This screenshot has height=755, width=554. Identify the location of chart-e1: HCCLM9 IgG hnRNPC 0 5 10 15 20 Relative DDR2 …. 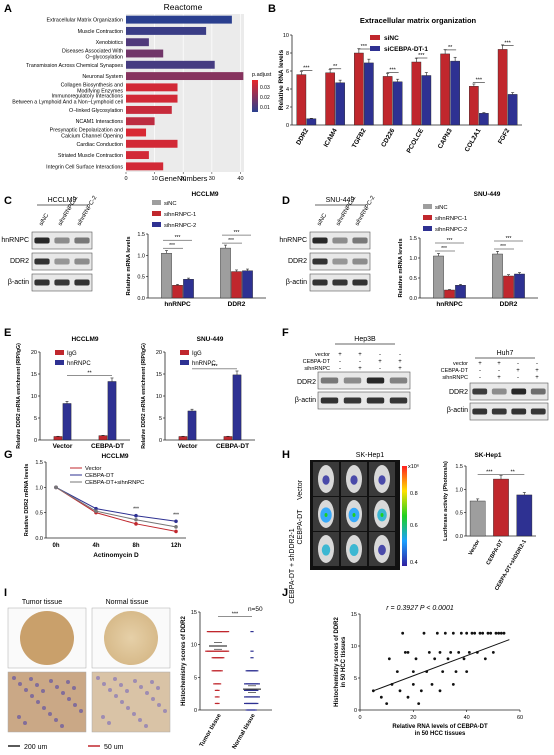
(73, 393).